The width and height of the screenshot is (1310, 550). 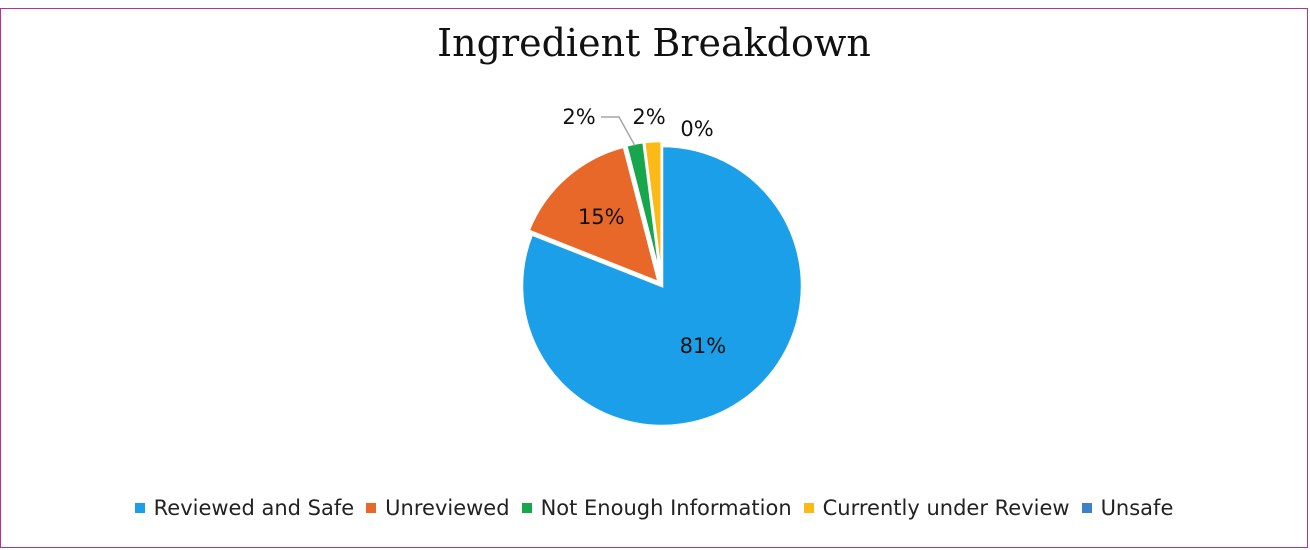 I want to click on data-label-not-enough-information: 2%, so click(x=578, y=117).